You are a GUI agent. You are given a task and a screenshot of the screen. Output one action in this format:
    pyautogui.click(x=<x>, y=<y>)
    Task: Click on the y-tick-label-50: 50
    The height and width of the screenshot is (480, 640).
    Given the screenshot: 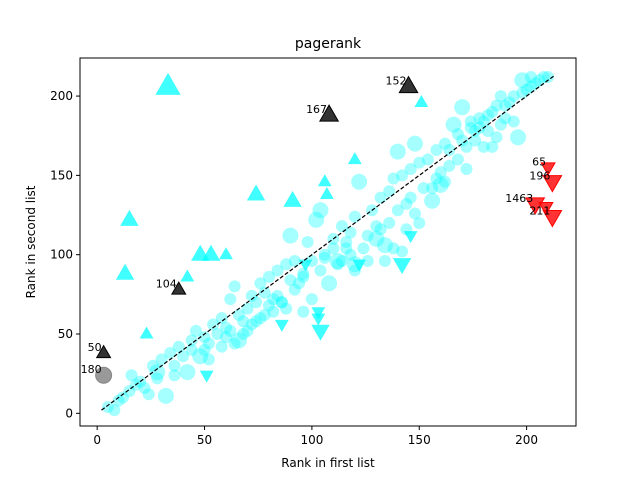 What is the action you would take?
    pyautogui.click(x=65, y=334)
    